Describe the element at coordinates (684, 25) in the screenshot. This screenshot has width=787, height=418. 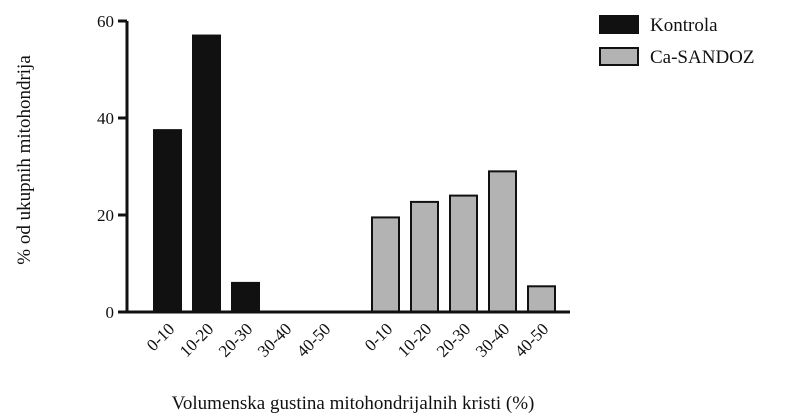
I see `legend-label: Kontrola` at that location.